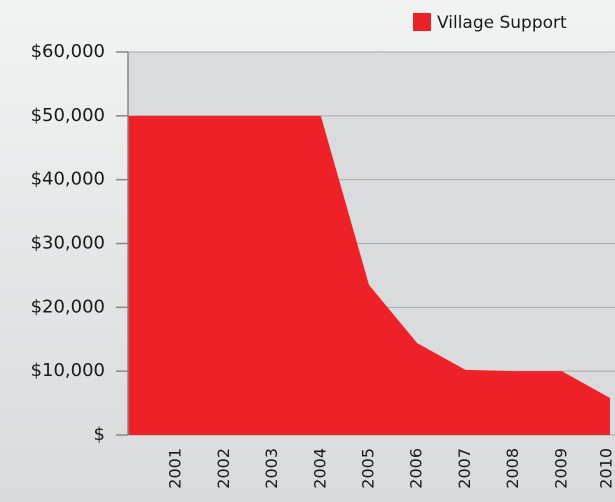 The width and height of the screenshot is (615, 502). What do you see at coordinates (512, 468) in the screenshot?
I see `x-tick-label: 2008` at bounding box center [512, 468].